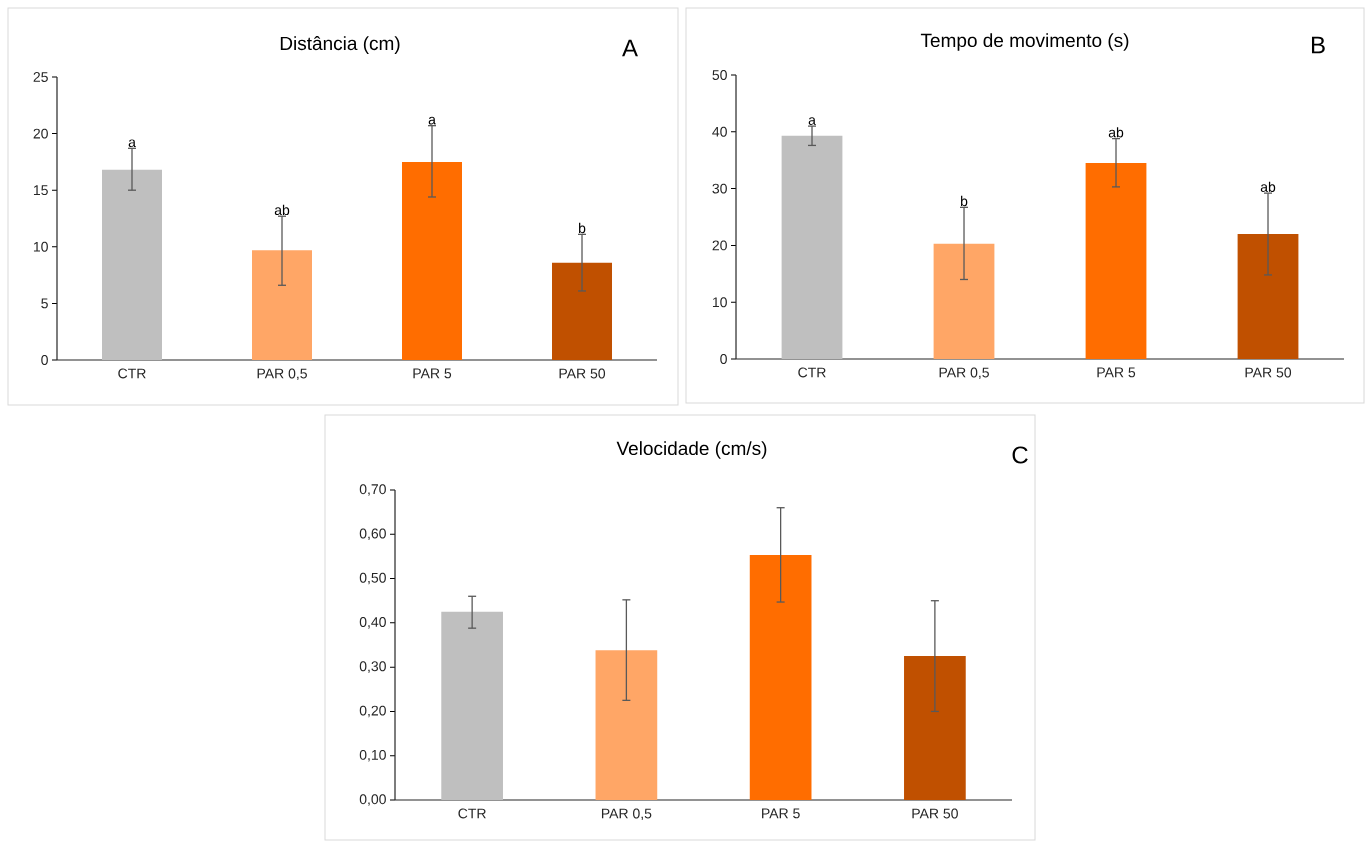 The width and height of the screenshot is (1368, 844). Describe the element at coordinates (719, 131) in the screenshot. I see `y-tick-label: 40` at that location.